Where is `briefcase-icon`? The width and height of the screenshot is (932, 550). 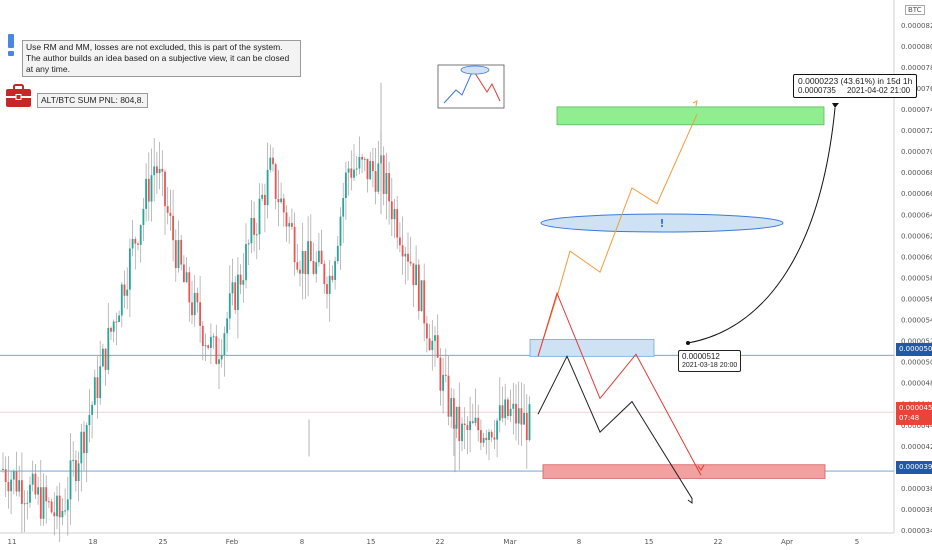
briefcase-icon is located at coordinates (18, 95).